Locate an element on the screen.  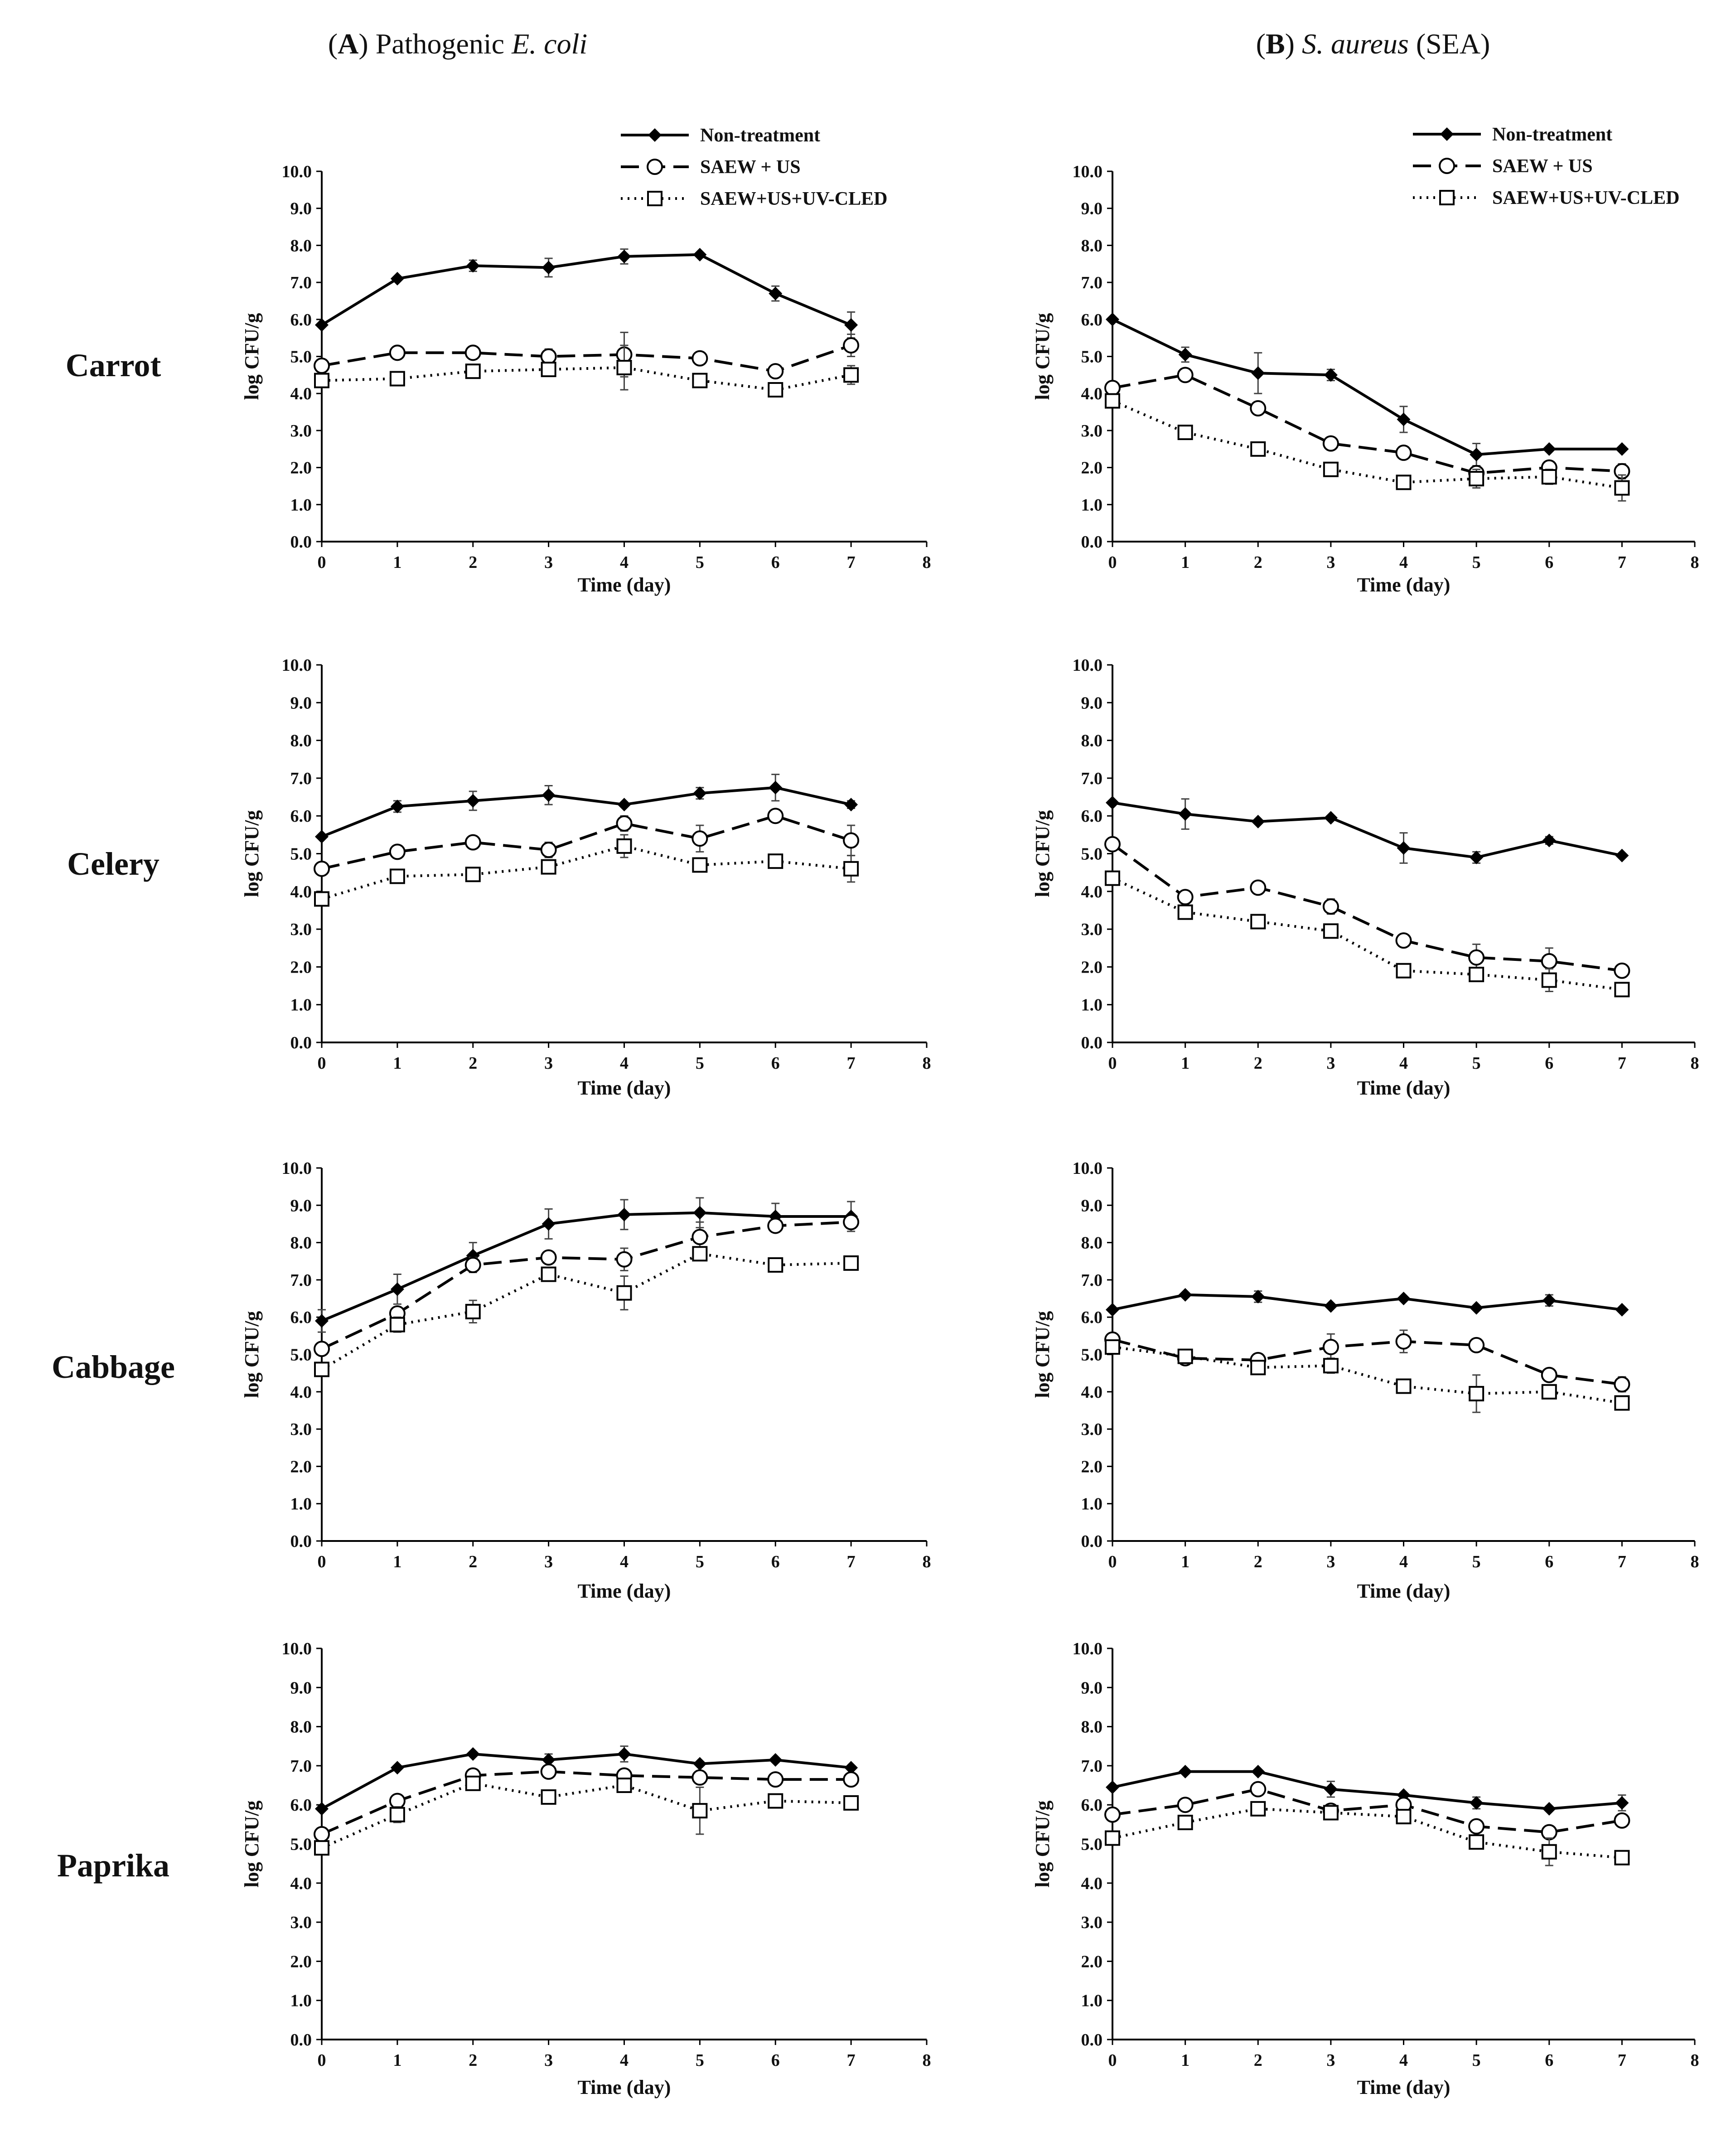
legend-label-saew-us-uv-cled: SAEW+US+UV-CLED is located at coordinates (1585, 198).